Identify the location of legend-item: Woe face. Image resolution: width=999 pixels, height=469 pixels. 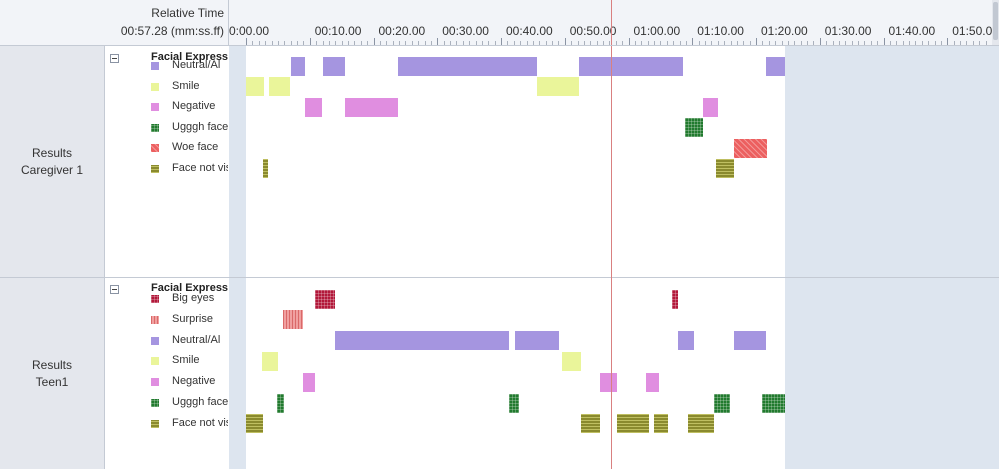
(189, 148).